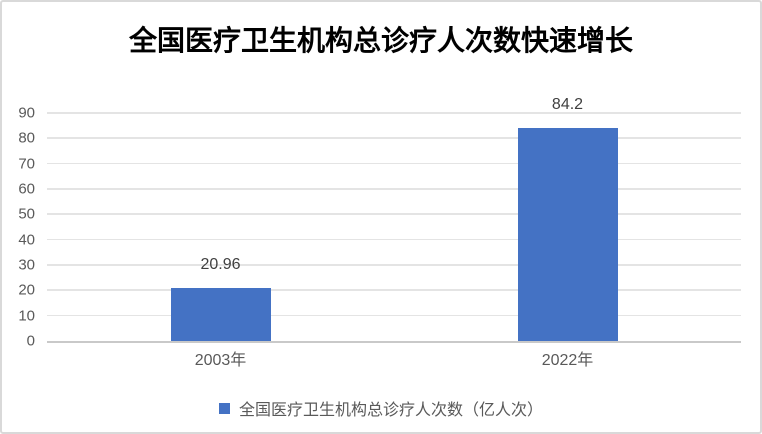 The height and width of the screenshot is (434, 762). Describe the element at coordinates (26, 265) in the screenshot. I see `y-axis-tick-label: 30` at that location.